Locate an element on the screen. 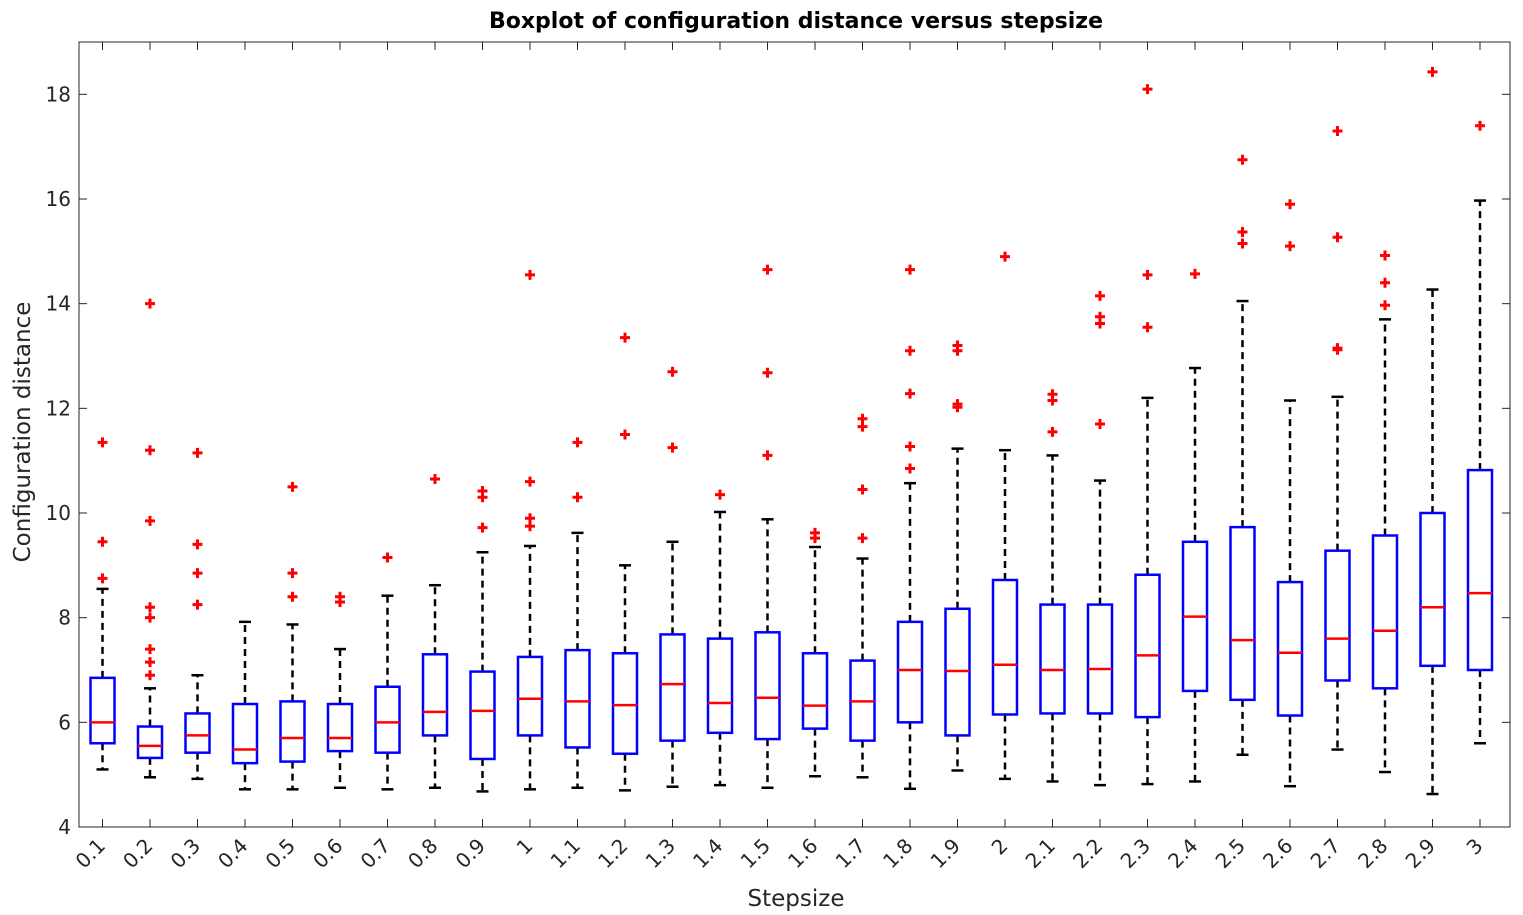  y-tick-label: 12 is located at coordinates (58, 408).